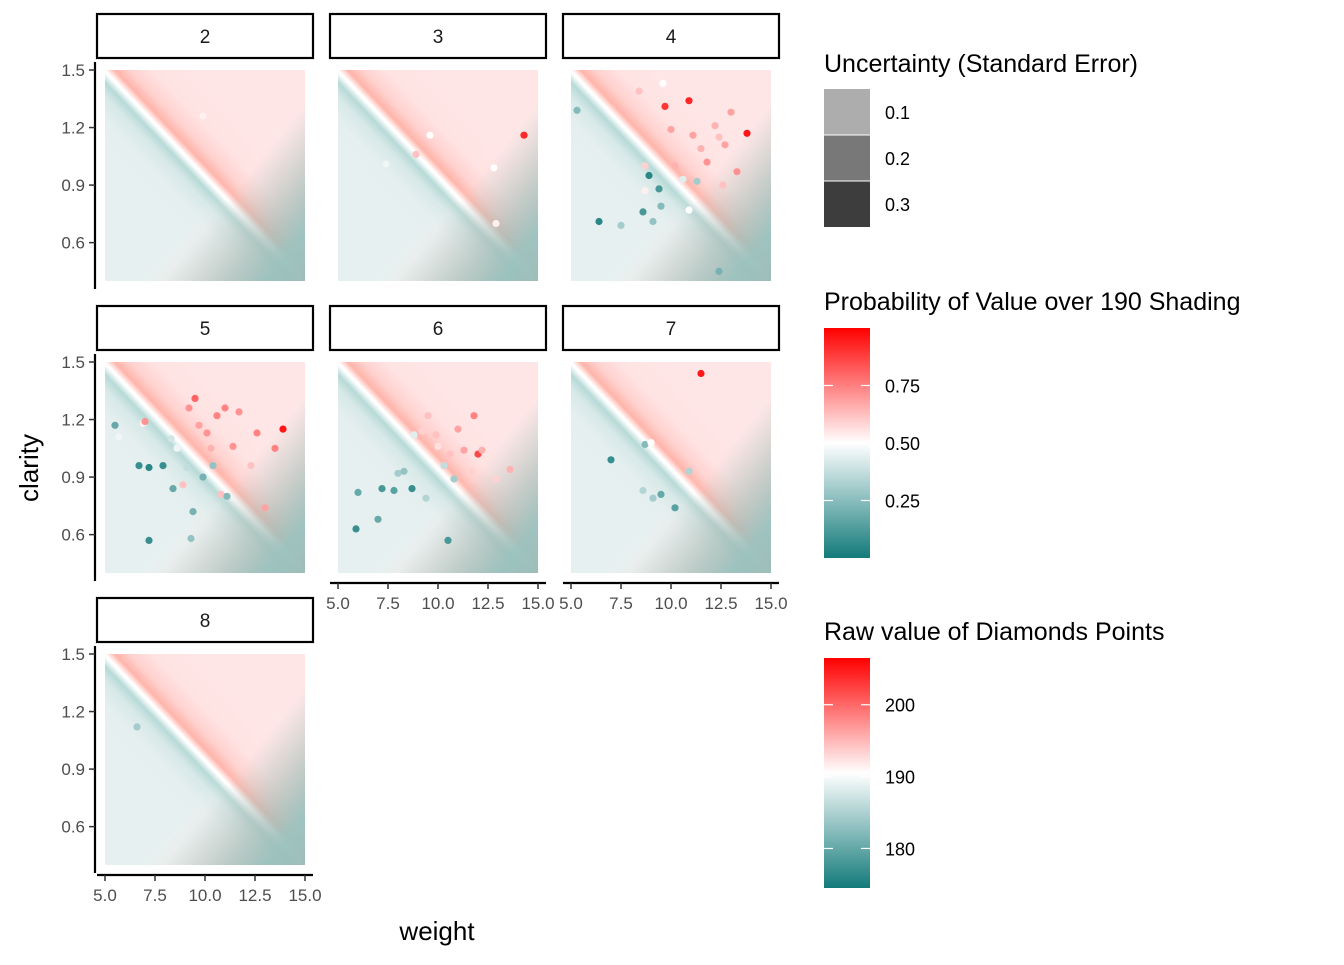 The image size is (1344, 965). What do you see at coordinates (720, 603) in the screenshot?
I see `x-tick-label: 12.5` at bounding box center [720, 603].